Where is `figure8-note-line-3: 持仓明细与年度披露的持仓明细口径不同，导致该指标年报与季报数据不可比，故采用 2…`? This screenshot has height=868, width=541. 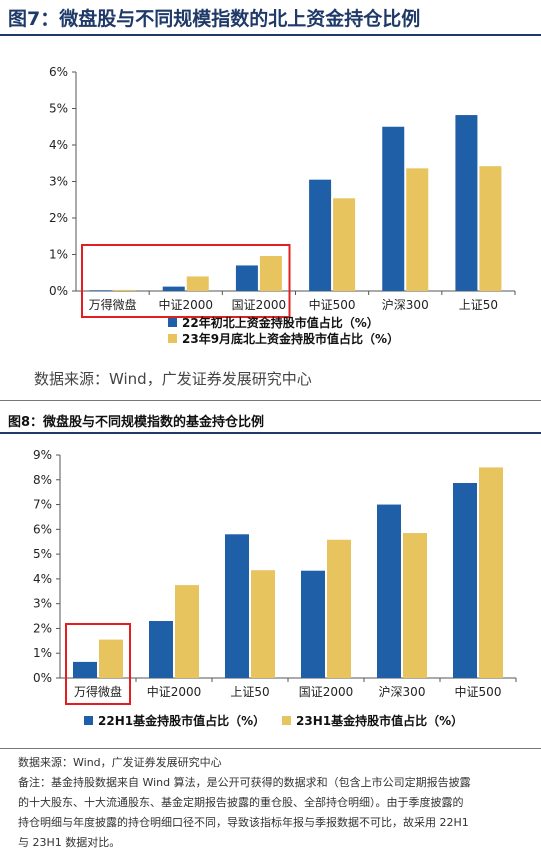 figure8-note-line-3: 持仓明细与年度披露的持仓明细口径不同，导致该指标年报与季报数据不可比，故采用 2… is located at coordinates (243, 822).